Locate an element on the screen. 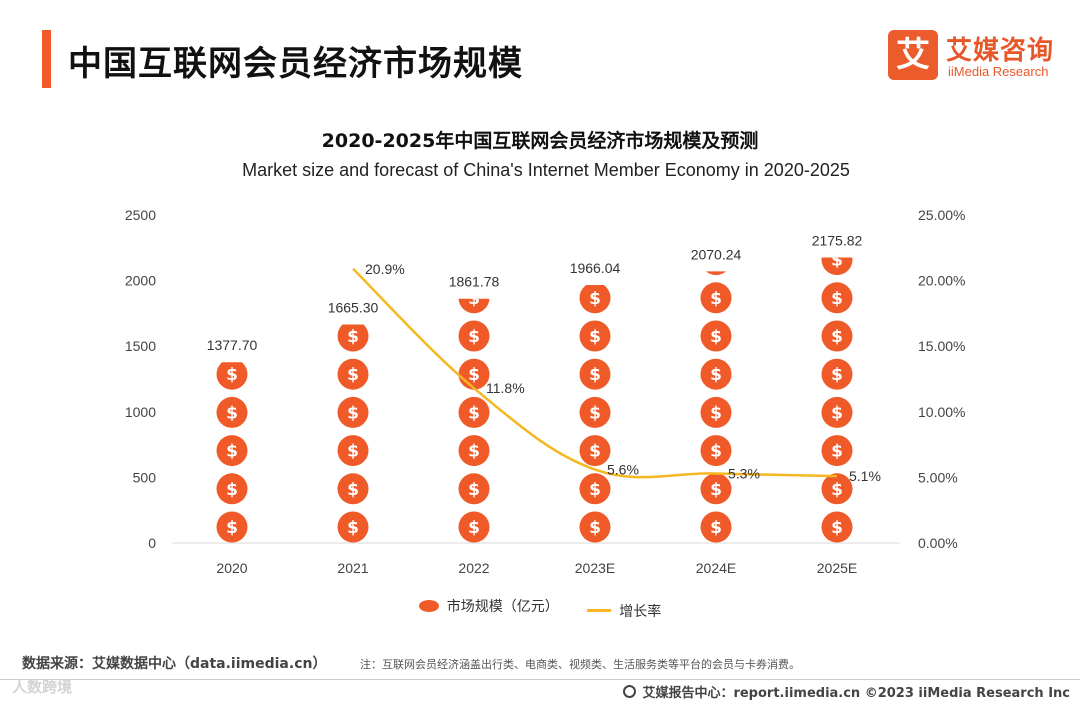 This screenshot has height=702, width=1080. y-tick-label: 0 is located at coordinates (152, 543).